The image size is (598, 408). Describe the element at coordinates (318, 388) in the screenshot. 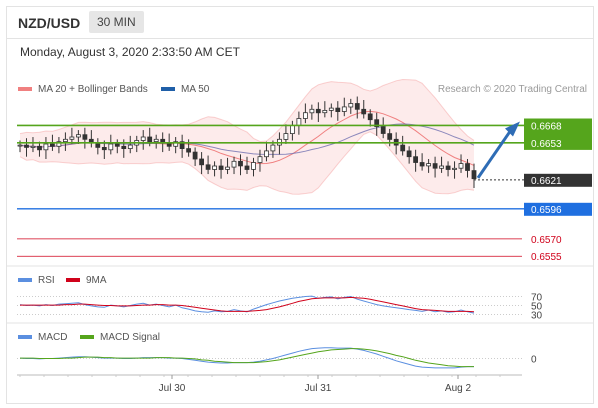

I see `x-tick-label: Jul 31` at that location.